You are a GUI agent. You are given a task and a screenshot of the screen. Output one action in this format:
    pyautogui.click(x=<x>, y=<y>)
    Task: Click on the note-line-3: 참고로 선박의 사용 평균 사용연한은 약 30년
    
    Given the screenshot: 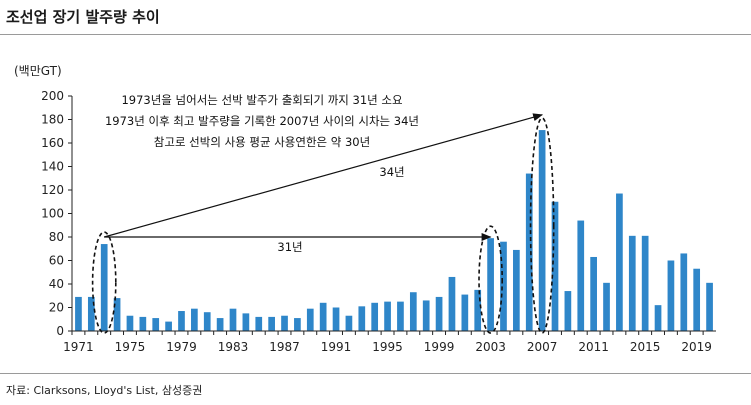 What is the action you would take?
    pyautogui.click(x=262, y=142)
    